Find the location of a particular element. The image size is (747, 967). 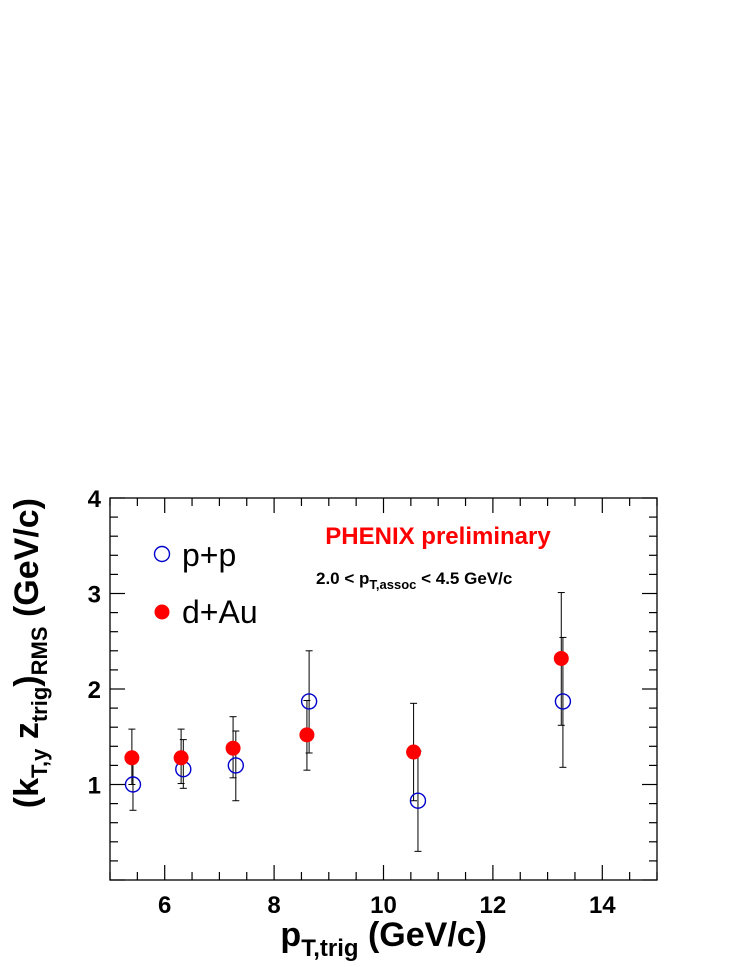

y-axis-title: (kT,y ztrig)RMS (GeV/c) is located at coordinates (30, 653).